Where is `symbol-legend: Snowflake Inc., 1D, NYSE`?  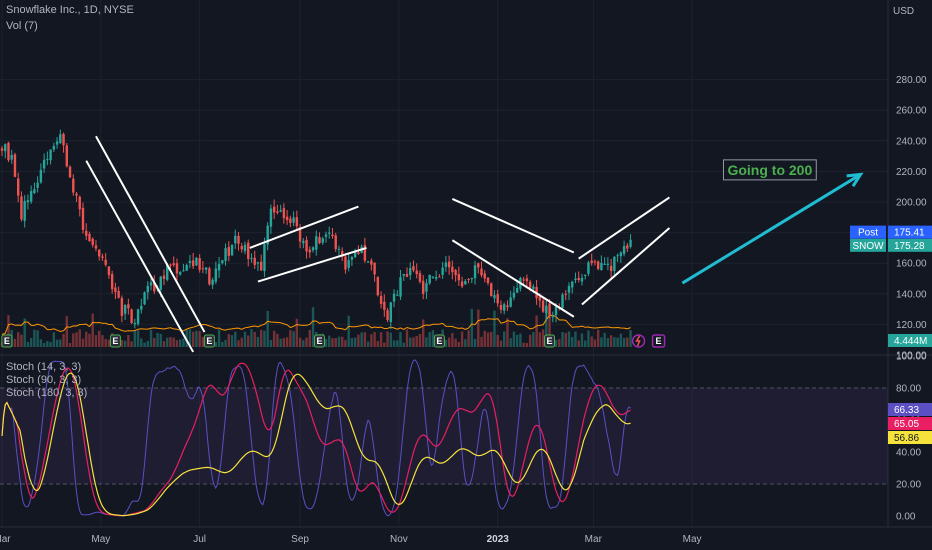
symbol-legend: Snowflake Inc., 1D, NYSE is located at coordinates (70, 10).